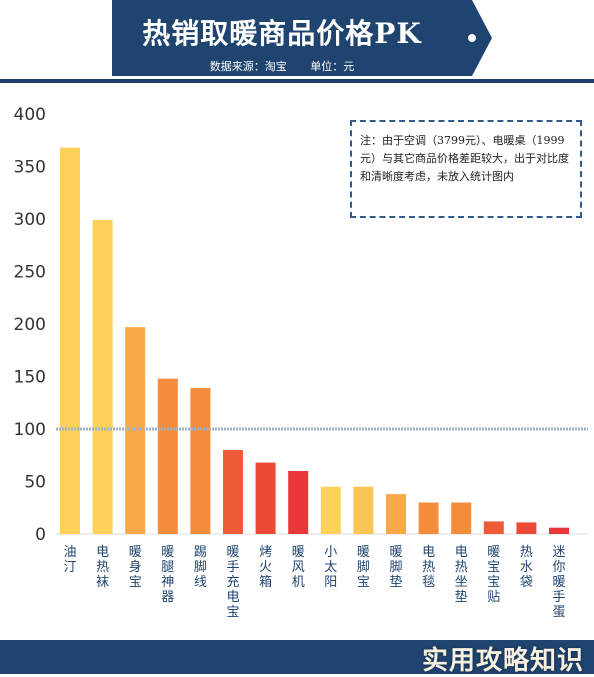 The height and width of the screenshot is (677, 594). What do you see at coordinates (428, 567) in the screenshot?
I see `category-label: 电热毯` at bounding box center [428, 567].